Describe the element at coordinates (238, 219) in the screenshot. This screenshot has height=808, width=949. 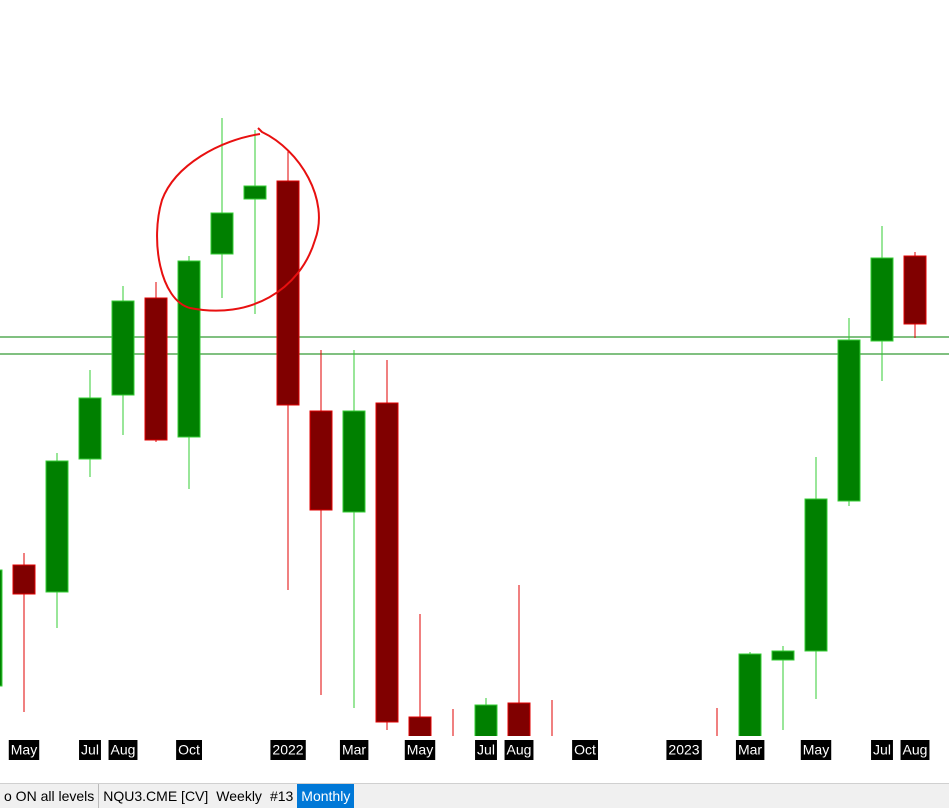
I see `annotation-circle` at that location.